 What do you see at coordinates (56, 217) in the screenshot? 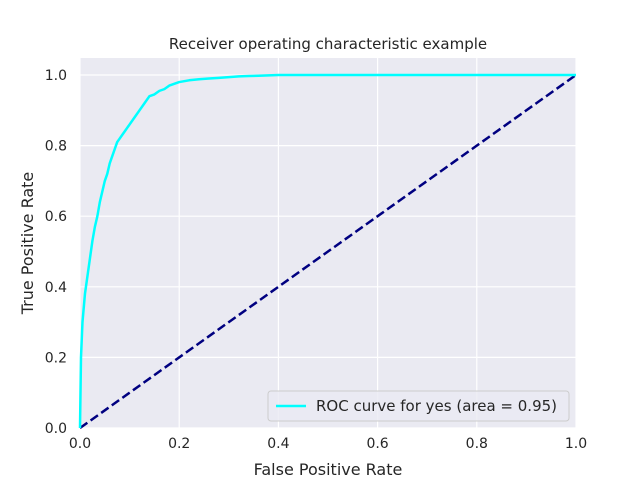
I see `y-tick-label: 0.6` at bounding box center [56, 217].